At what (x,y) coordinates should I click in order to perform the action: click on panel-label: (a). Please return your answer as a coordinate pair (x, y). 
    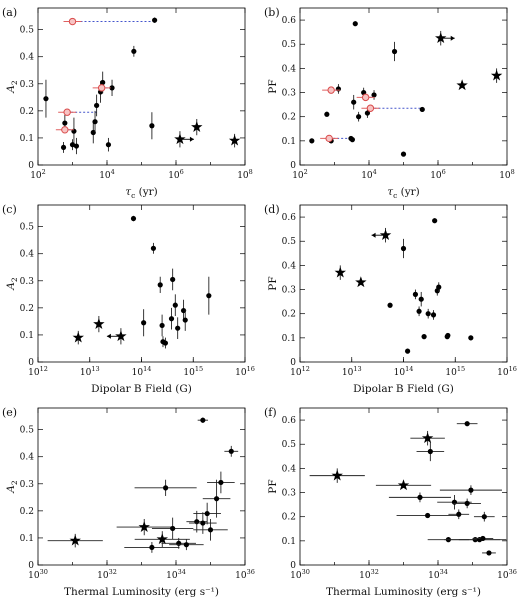
    Looking at the image, I should click on (9, 12).